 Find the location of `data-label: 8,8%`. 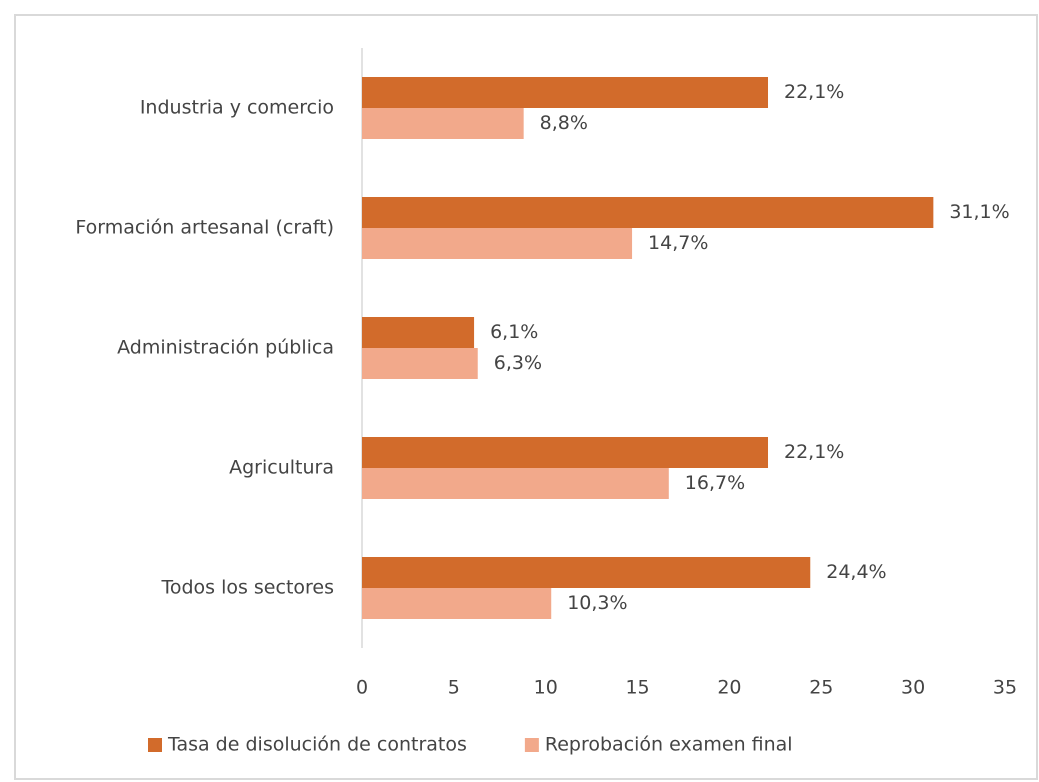

data-label: 8,8% is located at coordinates (564, 123).